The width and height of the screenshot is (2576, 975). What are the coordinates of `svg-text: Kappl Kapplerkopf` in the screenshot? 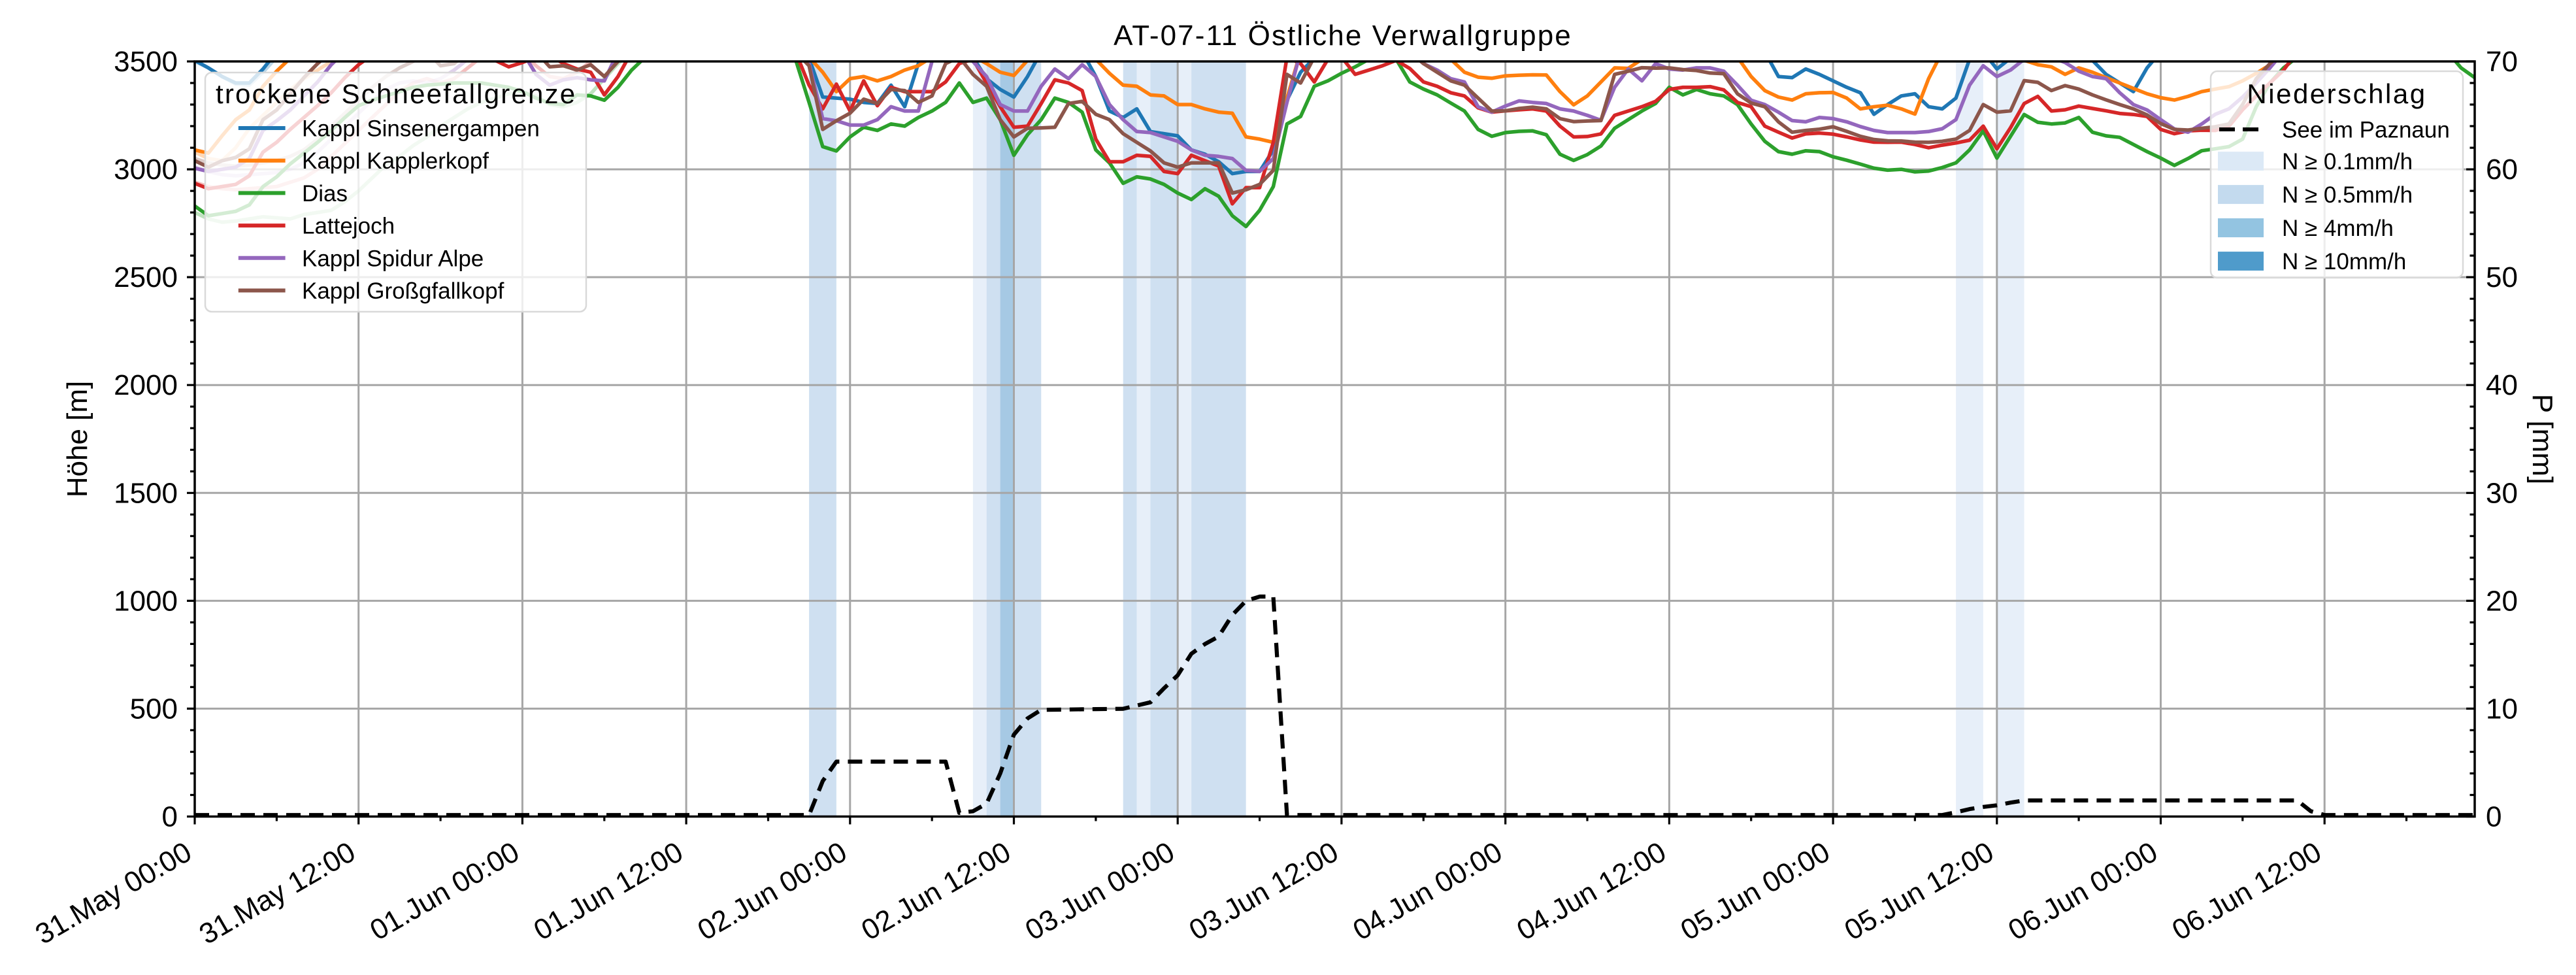 It's located at (395, 161).